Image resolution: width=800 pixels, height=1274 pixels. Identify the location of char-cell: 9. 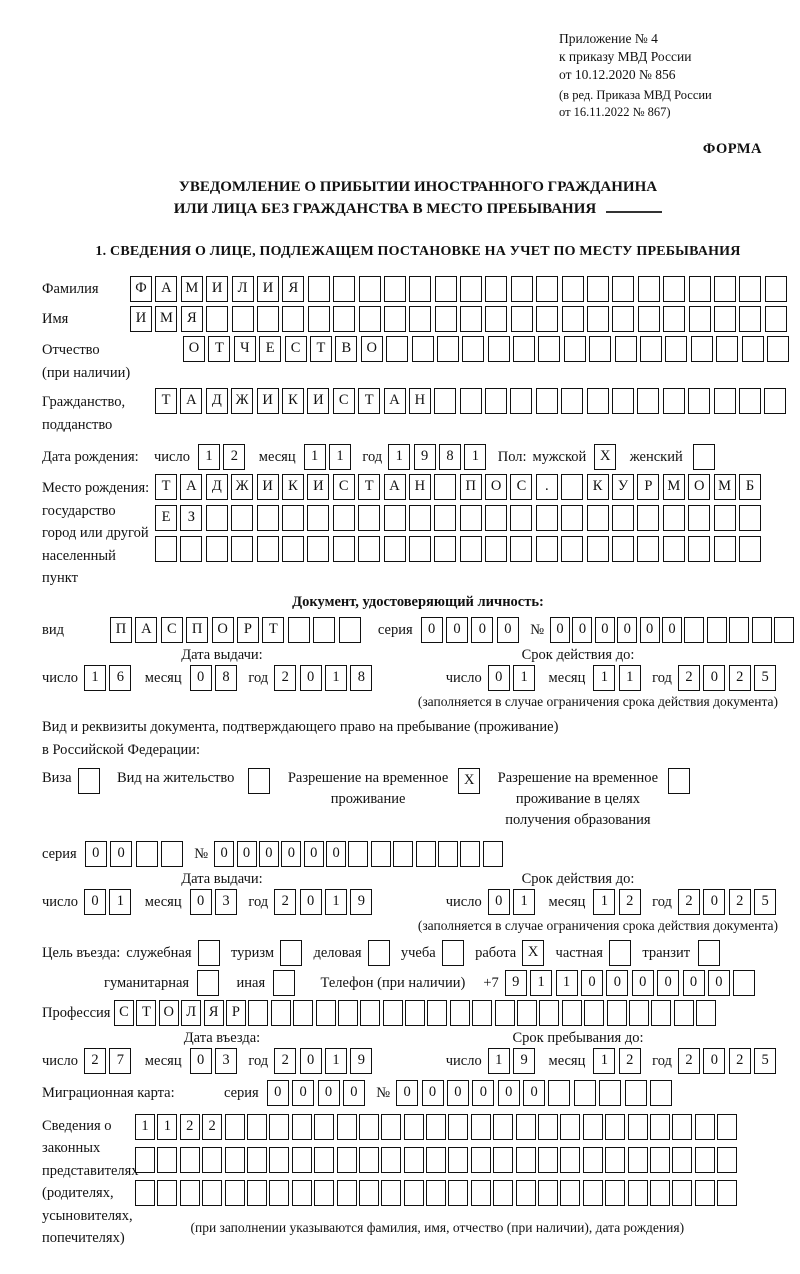
(361, 1060).